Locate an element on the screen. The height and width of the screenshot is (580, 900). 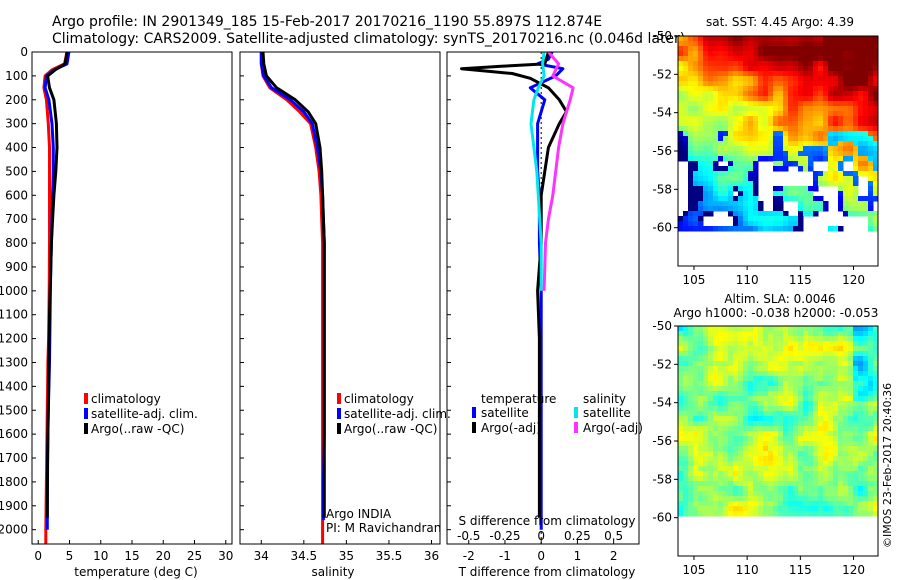
legend-label-temp-satellite: satellite is located at coordinates (505, 413).